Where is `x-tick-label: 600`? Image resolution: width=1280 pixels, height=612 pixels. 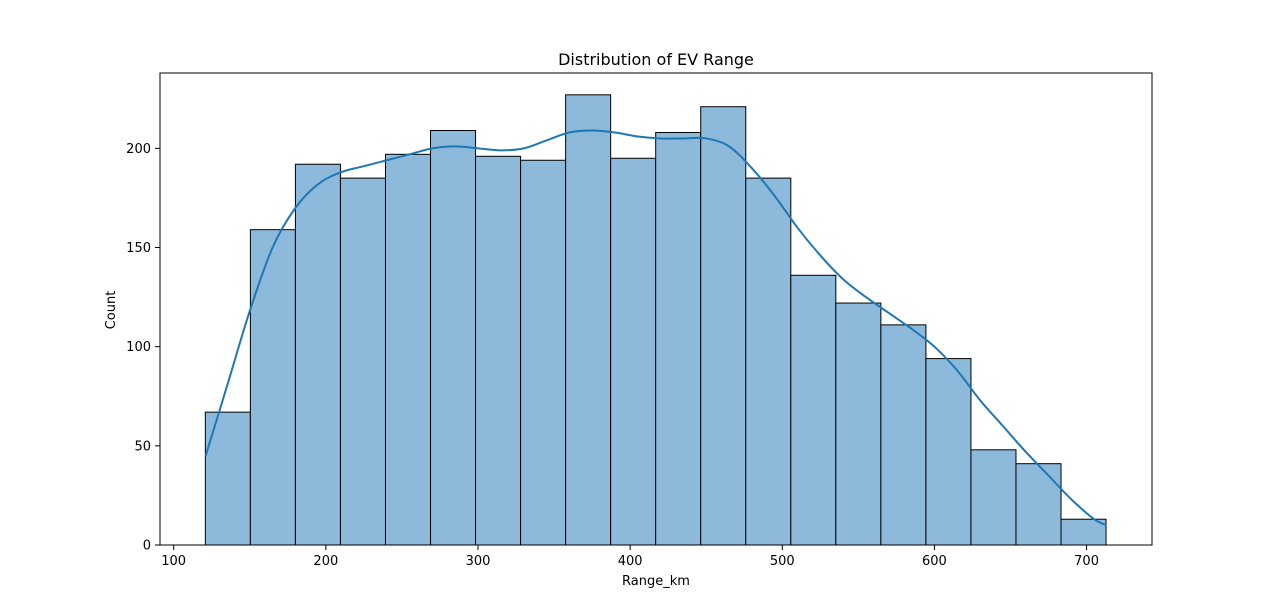
x-tick-label: 600 is located at coordinates (934, 561).